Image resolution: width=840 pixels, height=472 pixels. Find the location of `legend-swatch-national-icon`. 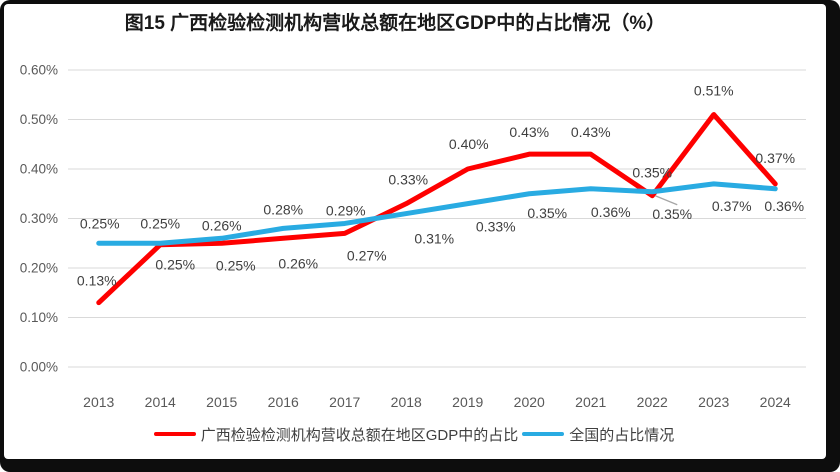

legend-swatch-national-icon is located at coordinates (543, 434).